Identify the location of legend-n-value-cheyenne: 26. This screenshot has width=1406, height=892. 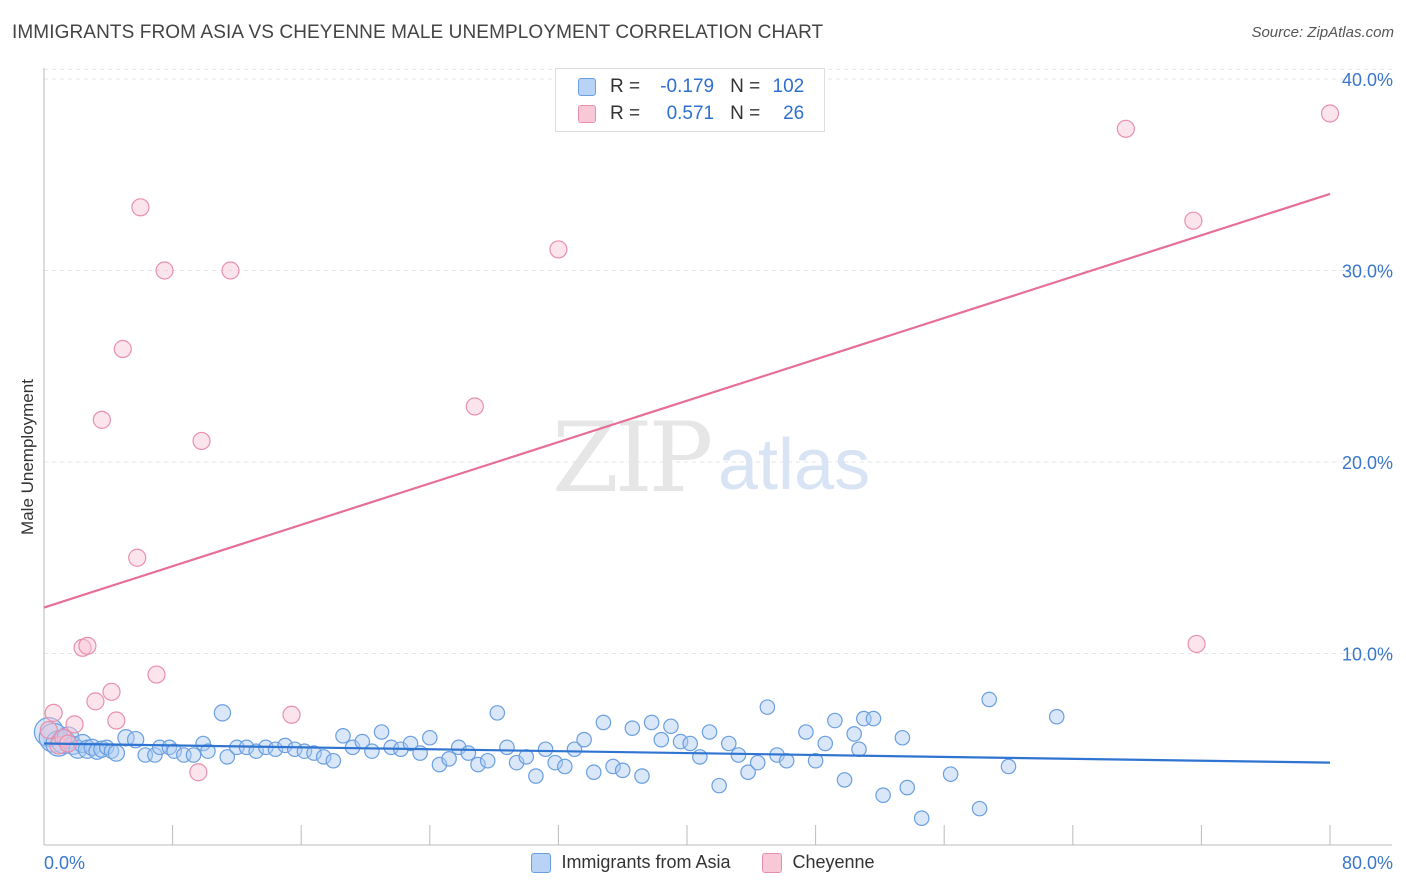
(794, 113).